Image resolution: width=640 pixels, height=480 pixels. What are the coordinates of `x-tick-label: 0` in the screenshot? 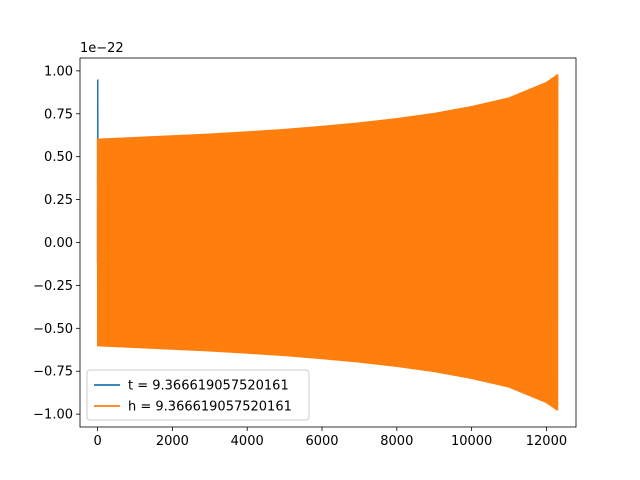 It's located at (97, 441).